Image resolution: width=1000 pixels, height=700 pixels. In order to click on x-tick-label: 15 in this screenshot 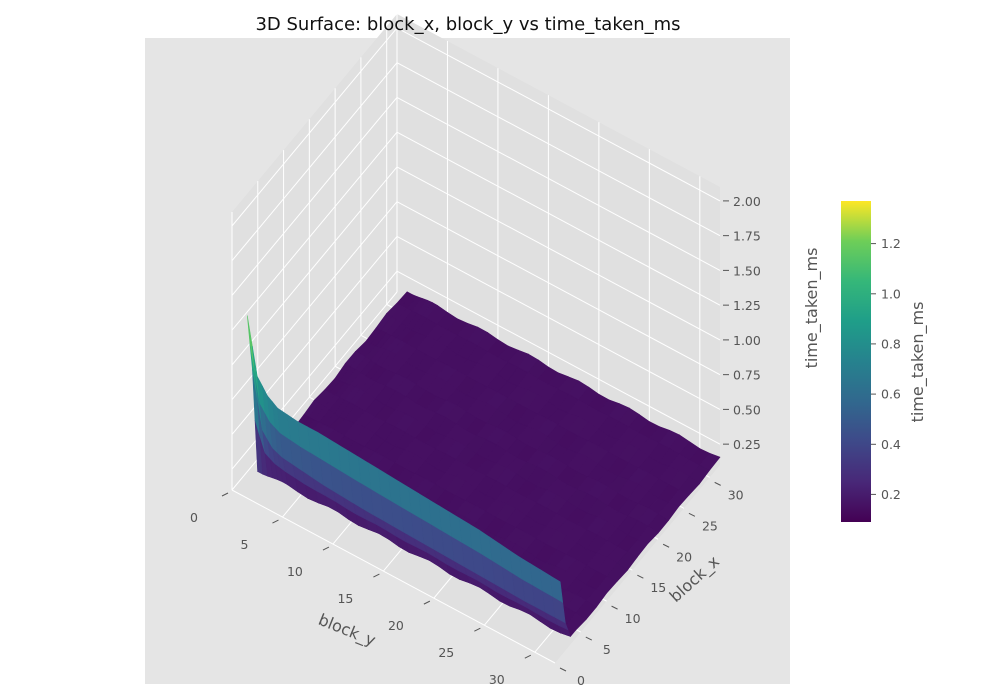, I will do `click(345, 598)`.